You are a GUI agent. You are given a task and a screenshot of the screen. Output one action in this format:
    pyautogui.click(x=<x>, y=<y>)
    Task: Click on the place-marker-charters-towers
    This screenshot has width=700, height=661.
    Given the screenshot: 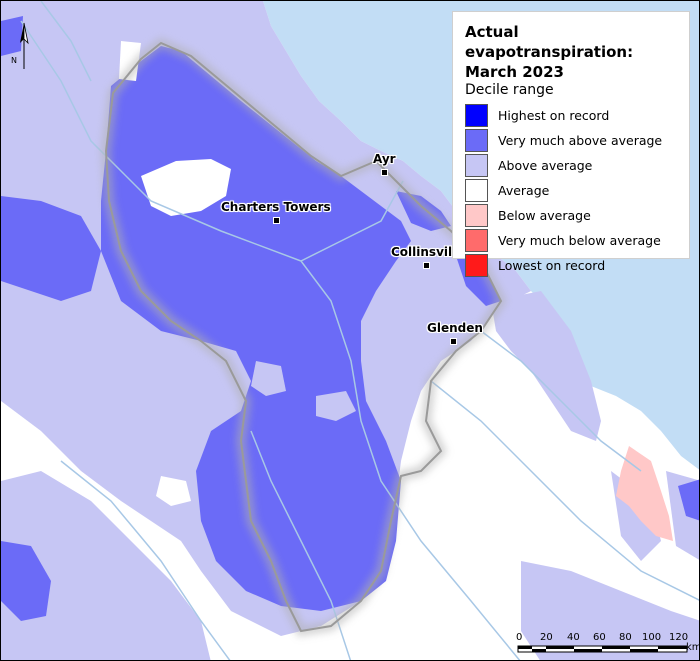 What is the action you would take?
    pyautogui.click(x=276, y=220)
    